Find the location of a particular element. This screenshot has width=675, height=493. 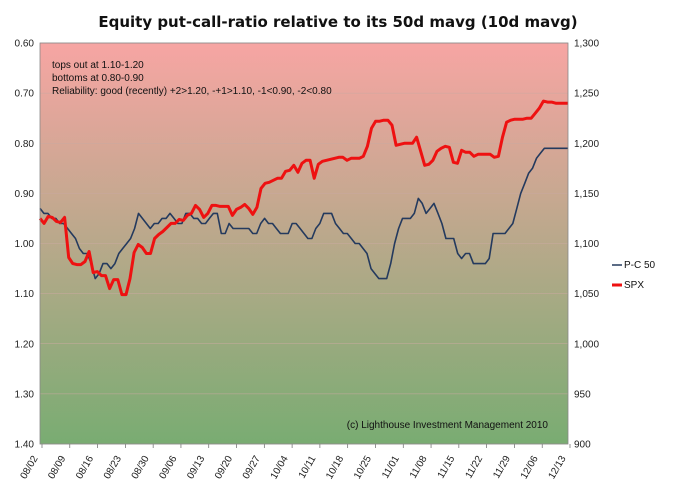

y-right-tick-label: 900 is located at coordinates (582, 445).